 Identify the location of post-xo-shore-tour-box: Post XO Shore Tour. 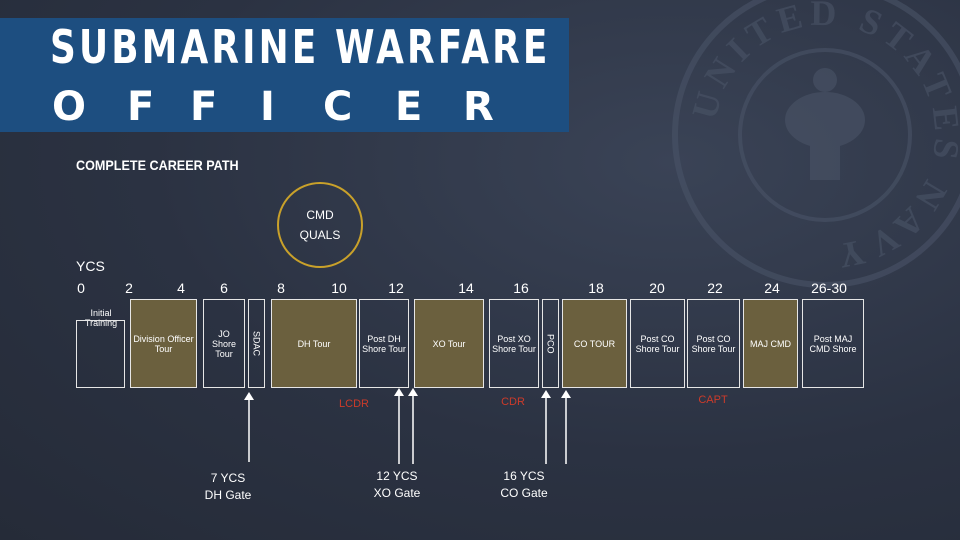
(514, 343).